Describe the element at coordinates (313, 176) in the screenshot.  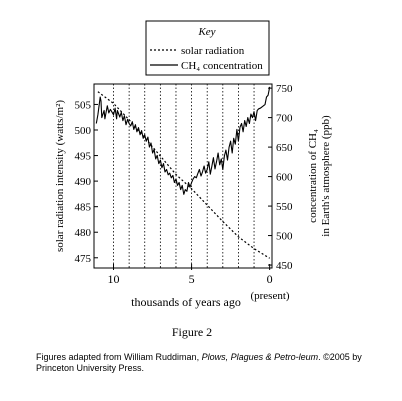
I see `right-axis-label-line-1: concentration of CH₄` at that location.